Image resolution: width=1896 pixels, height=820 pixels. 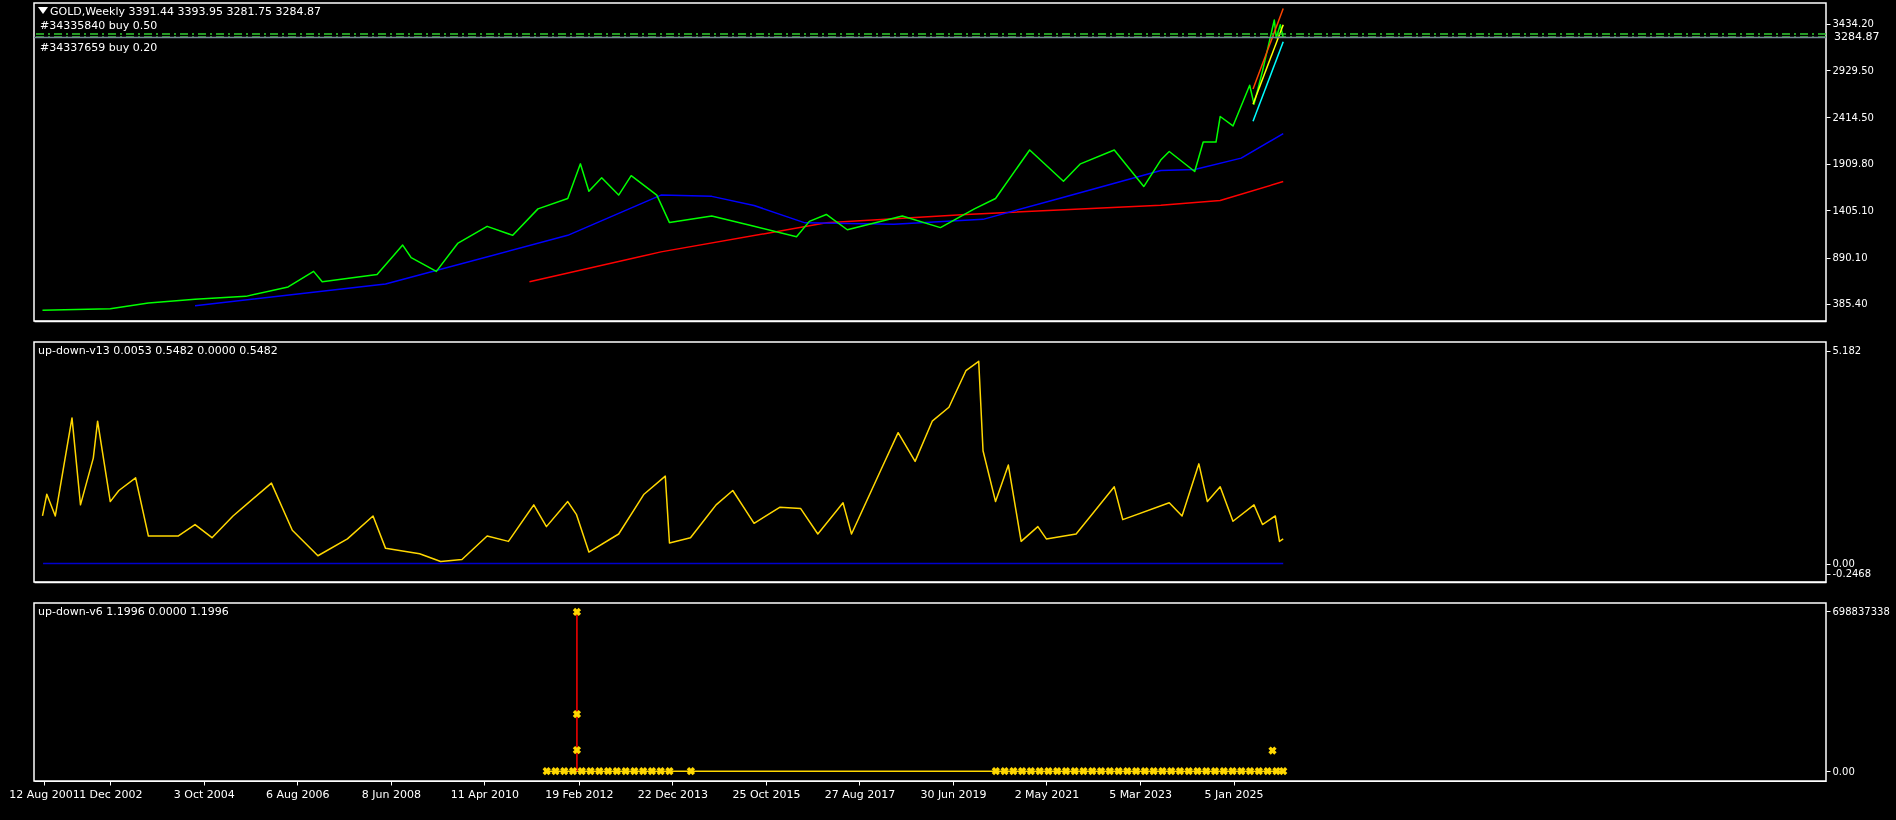 I want to click on x-tick-label: 22 Dec 2013, so click(x=673, y=794).